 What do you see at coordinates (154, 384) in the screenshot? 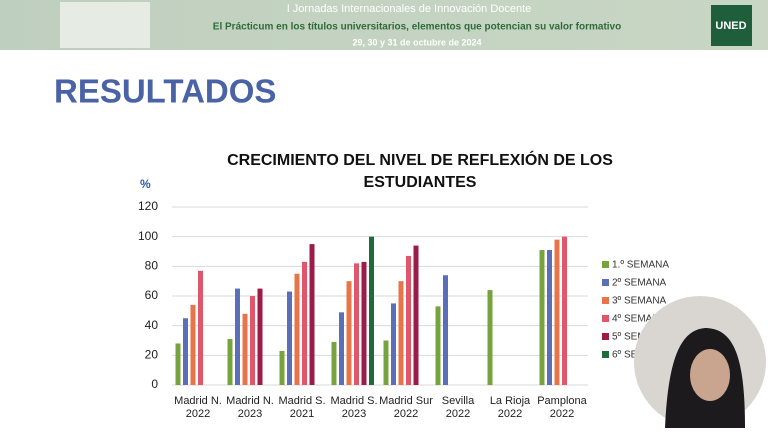
I see `y-tick-label: 0` at bounding box center [154, 384].